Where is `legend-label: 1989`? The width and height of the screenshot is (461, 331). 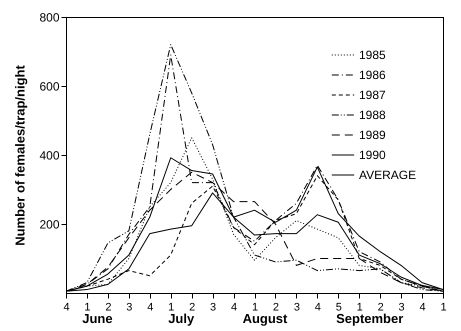
legend-label: 1989 is located at coordinates (372, 135).